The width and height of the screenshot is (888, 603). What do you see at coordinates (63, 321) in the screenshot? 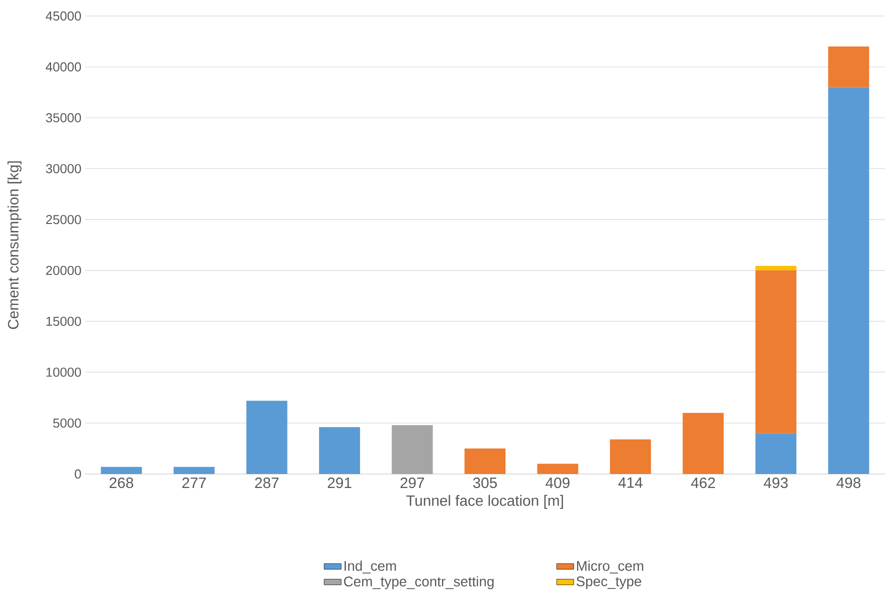
I see `y-tick-label: 15000` at bounding box center [63, 321].